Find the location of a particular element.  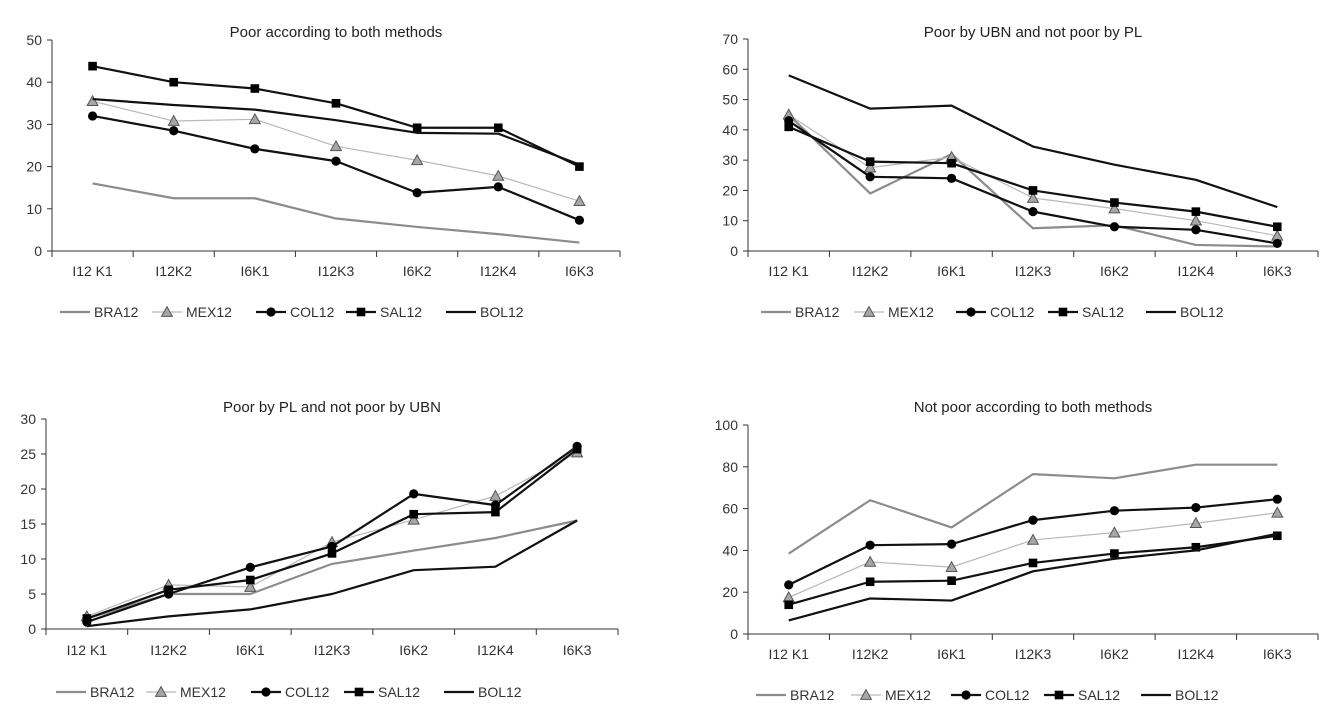

legend-marker-mex12 is located at coordinates (161, 691).